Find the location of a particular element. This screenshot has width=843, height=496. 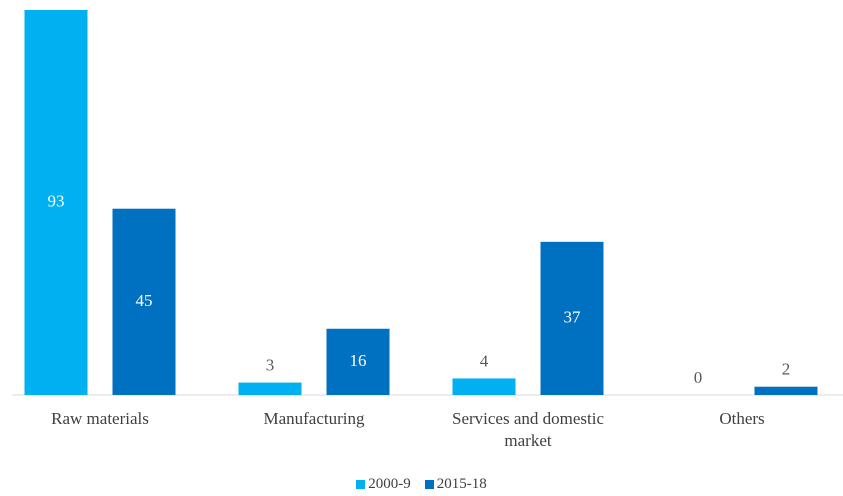

x-tick-label: Raw materials is located at coordinates (100, 418).